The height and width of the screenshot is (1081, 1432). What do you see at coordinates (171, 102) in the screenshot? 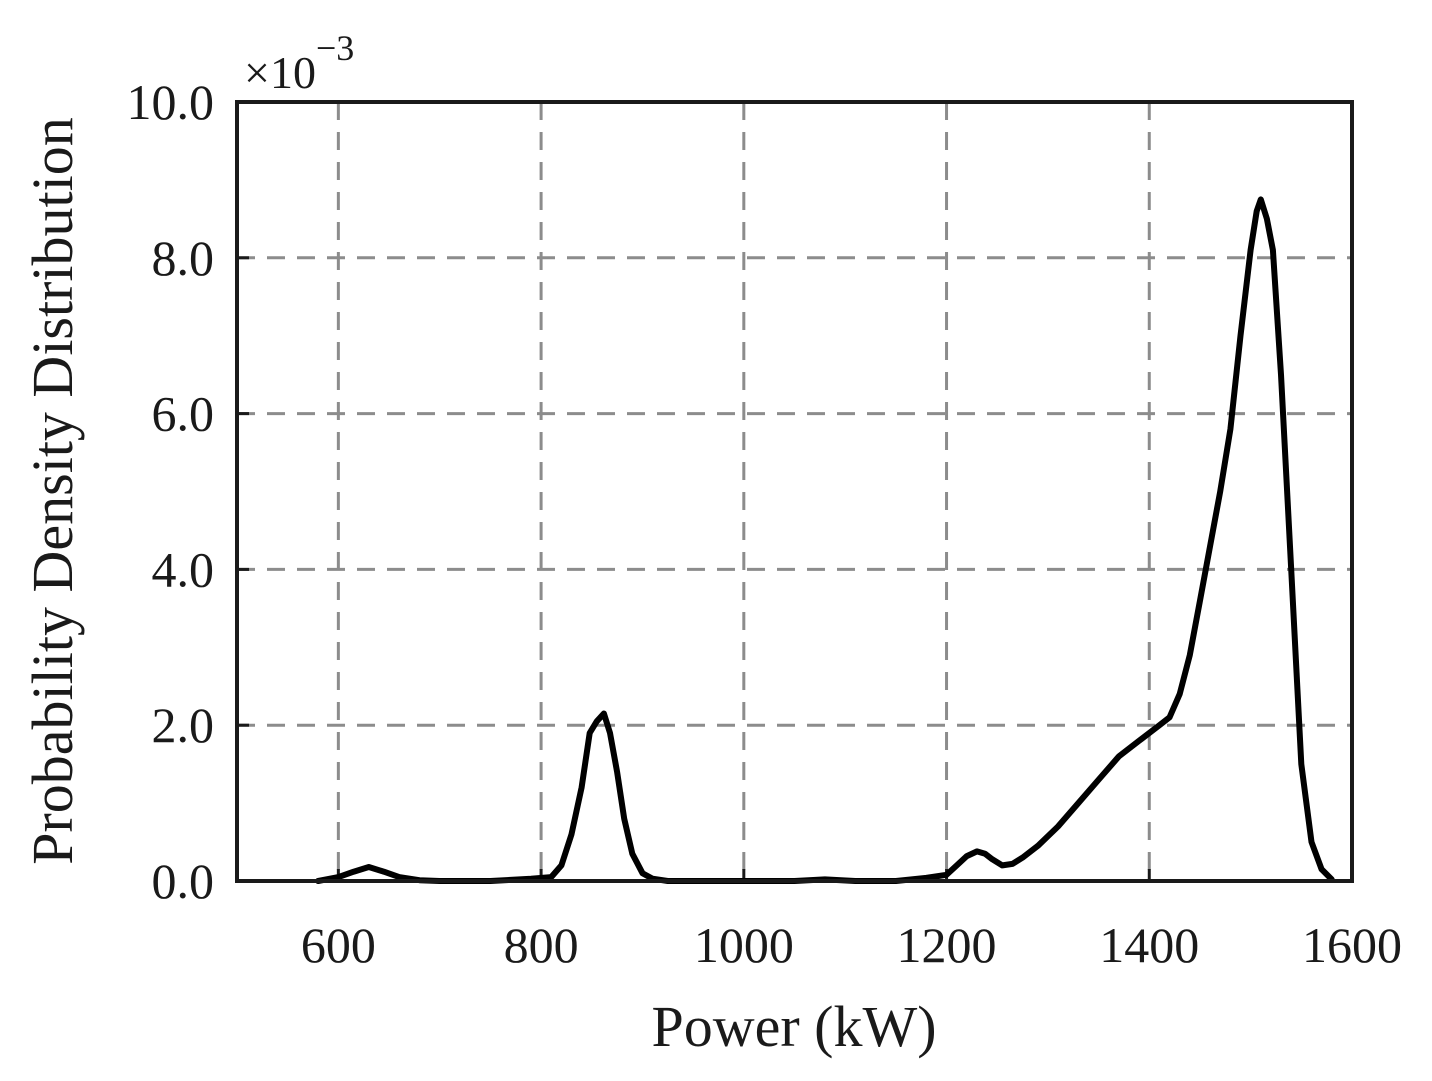
I see `y-tick-label: 10.0` at bounding box center [171, 102].